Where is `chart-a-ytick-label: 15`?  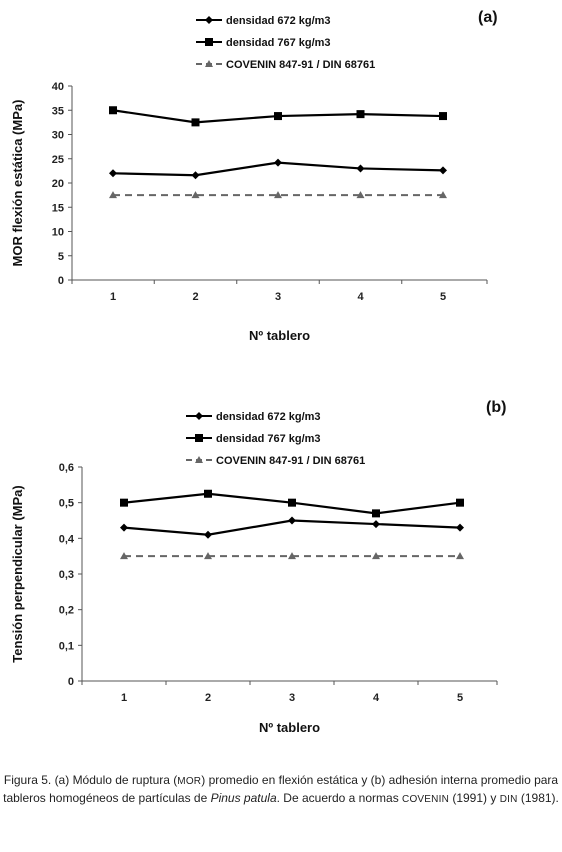 chart-a-ytick-label: 15 is located at coordinates (58, 208).